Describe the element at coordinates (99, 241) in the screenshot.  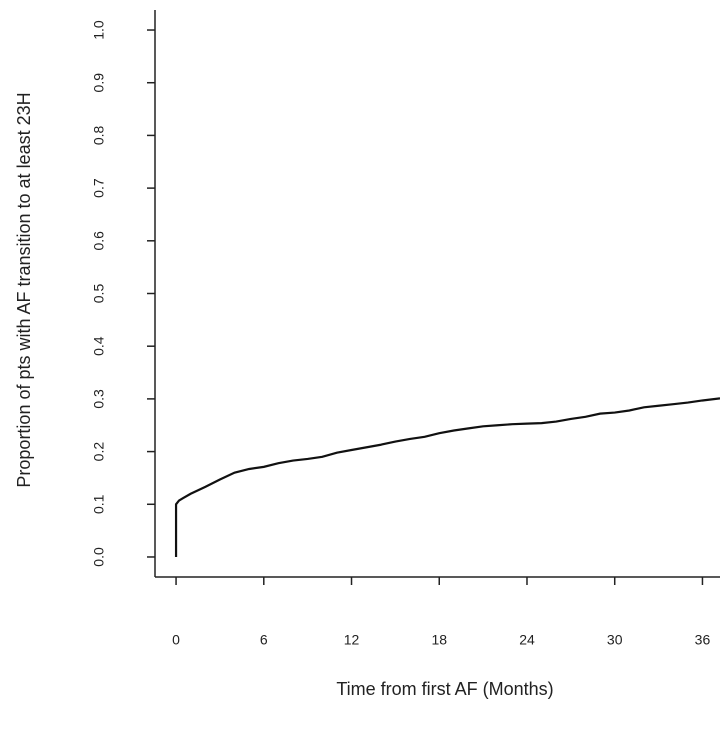
I see `y-tick-label: 0.6` at that location.